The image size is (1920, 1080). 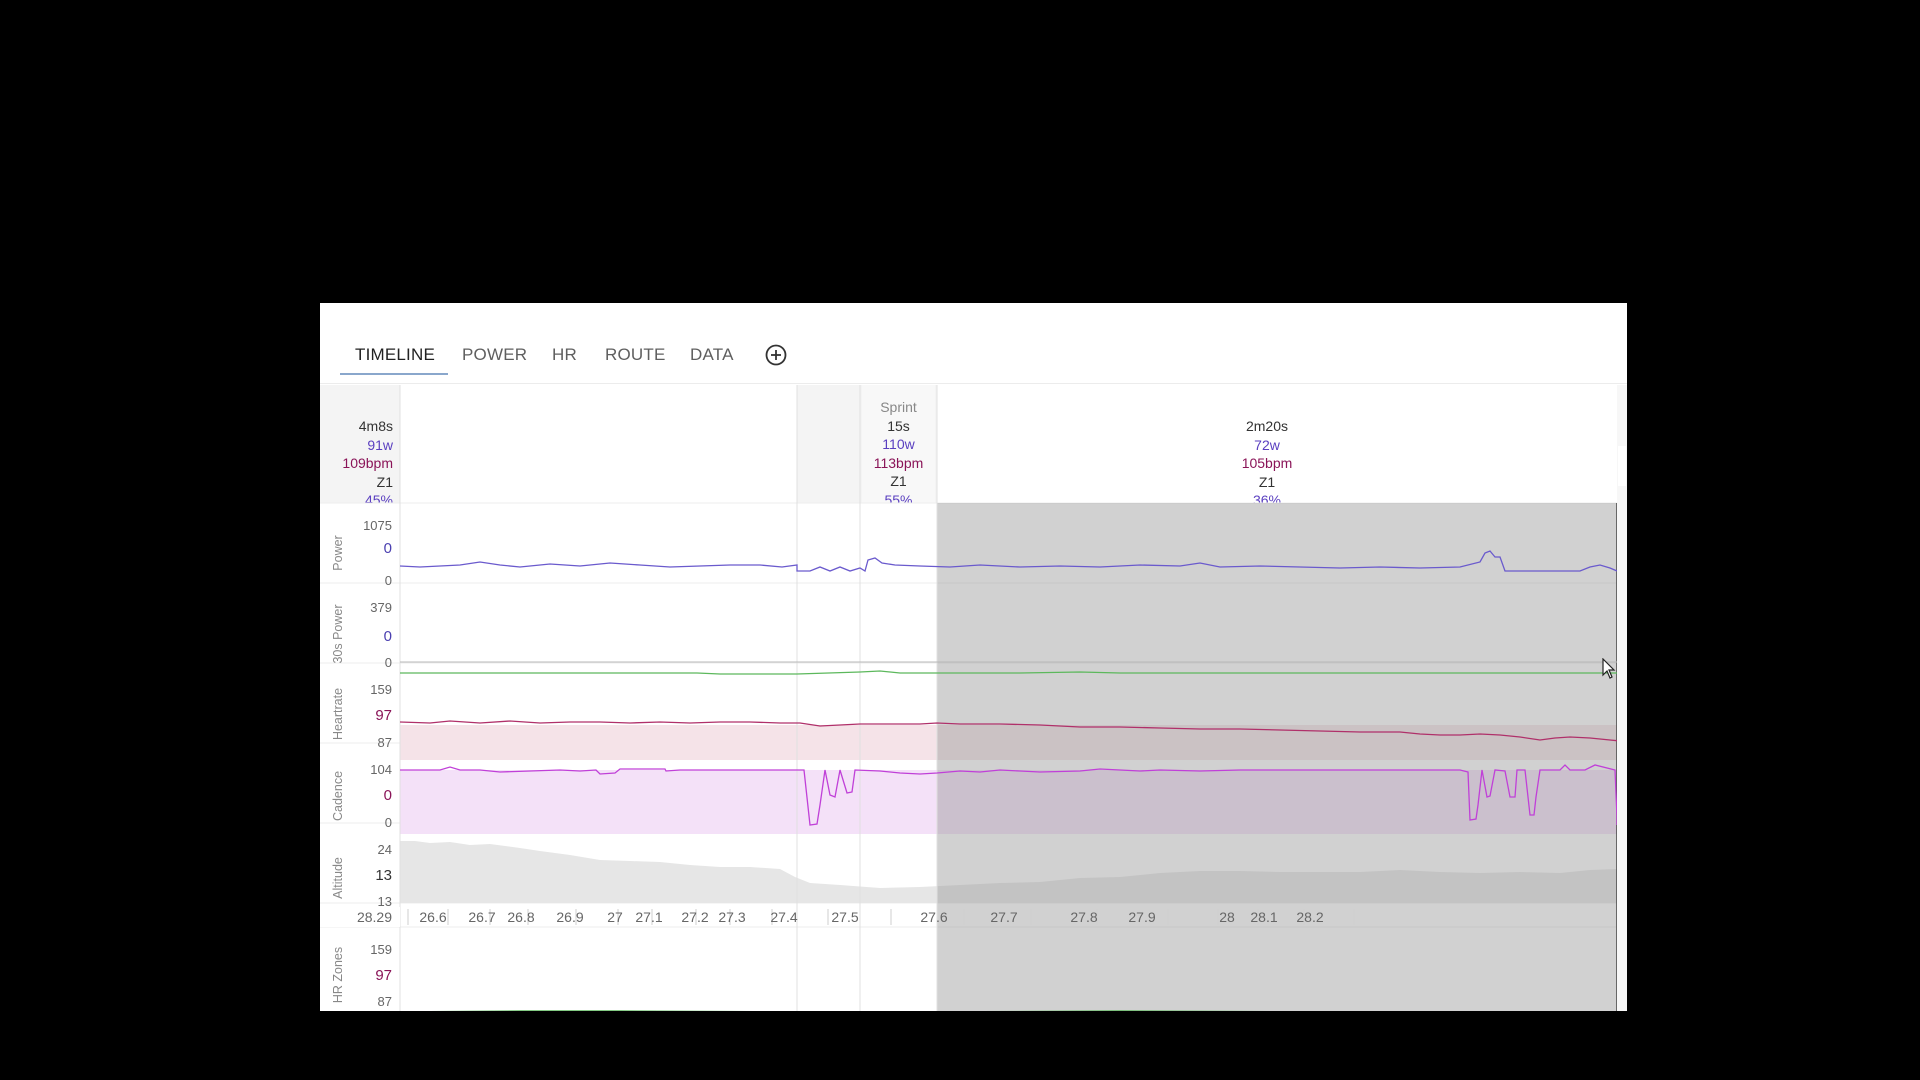 What do you see at coordinates (388, 580) in the screenshot?
I see `power-min-label: 0` at bounding box center [388, 580].